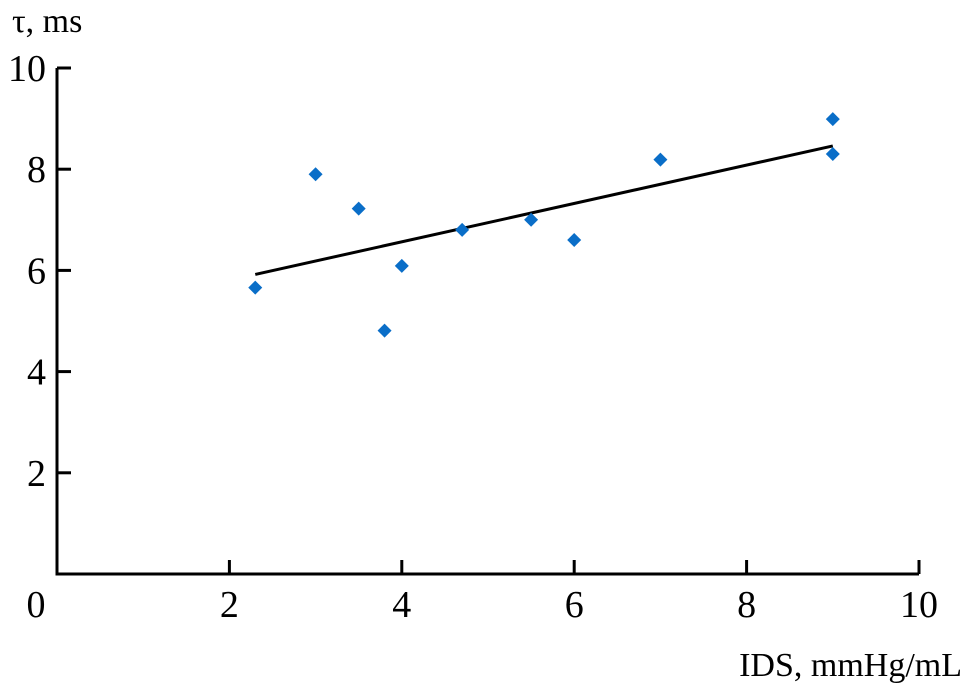 The width and height of the screenshot is (969, 697). I want to click on x-tick-label: 2, so click(229, 605).